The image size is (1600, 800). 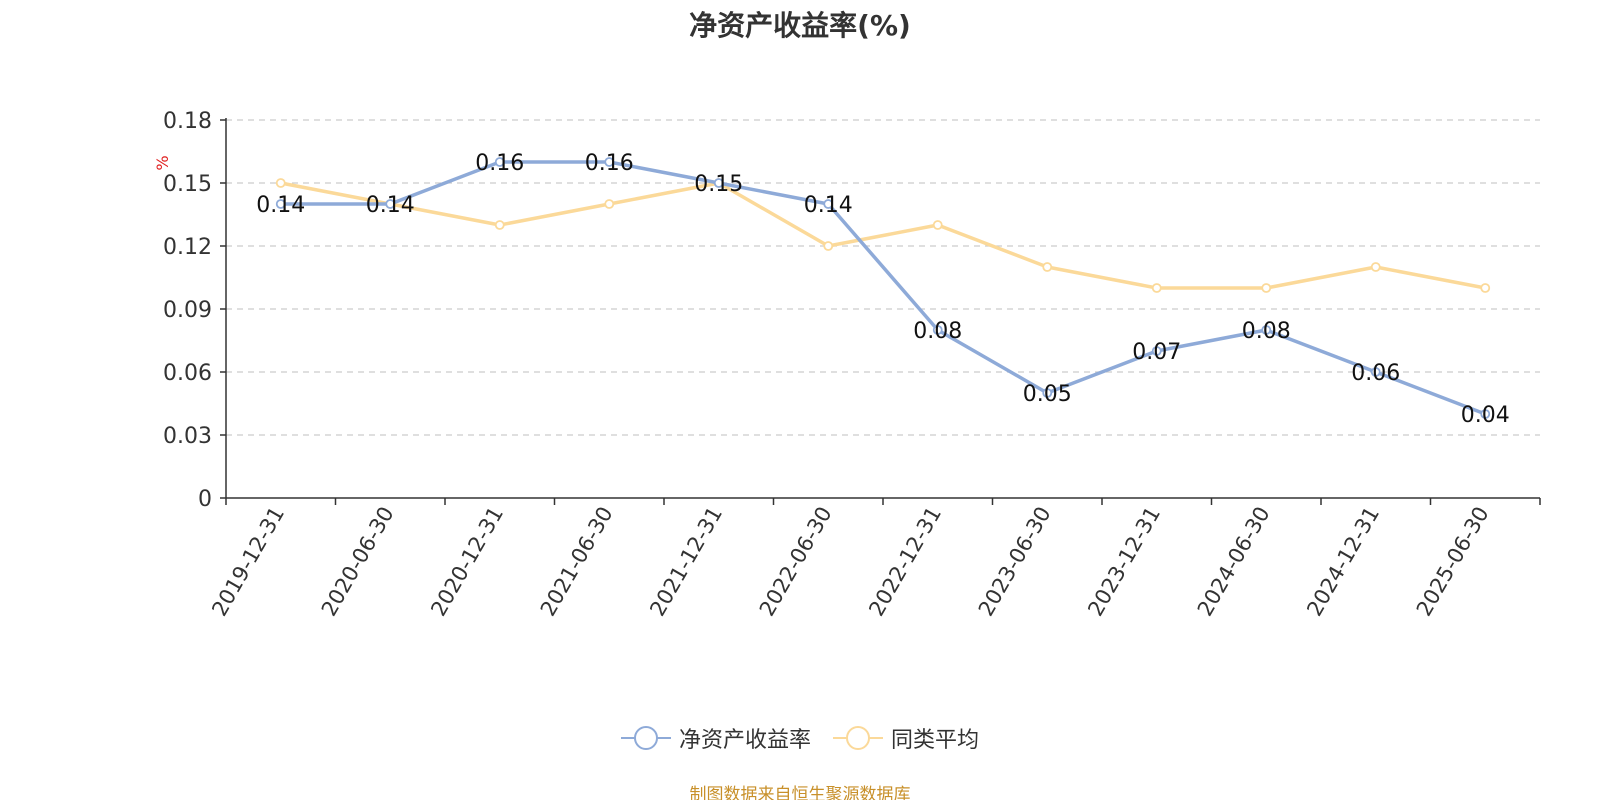 What do you see at coordinates (187, 247) in the screenshot?
I see `y-tick-label: 0.12` at bounding box center [187, 247].